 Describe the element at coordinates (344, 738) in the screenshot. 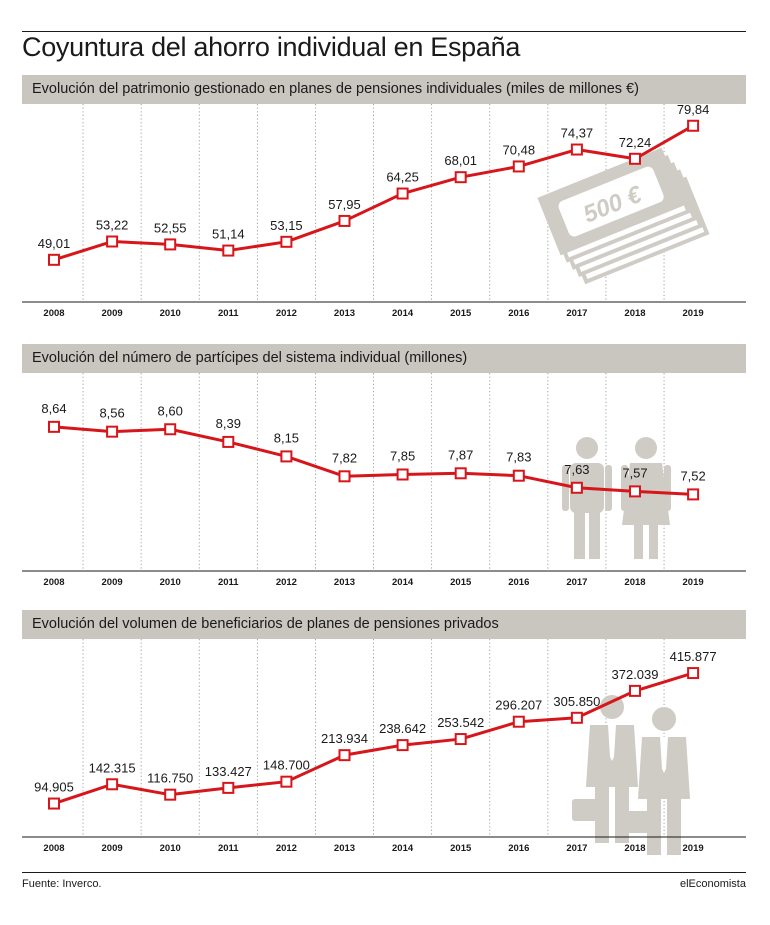

I see `data-label: 213.934` at that location.